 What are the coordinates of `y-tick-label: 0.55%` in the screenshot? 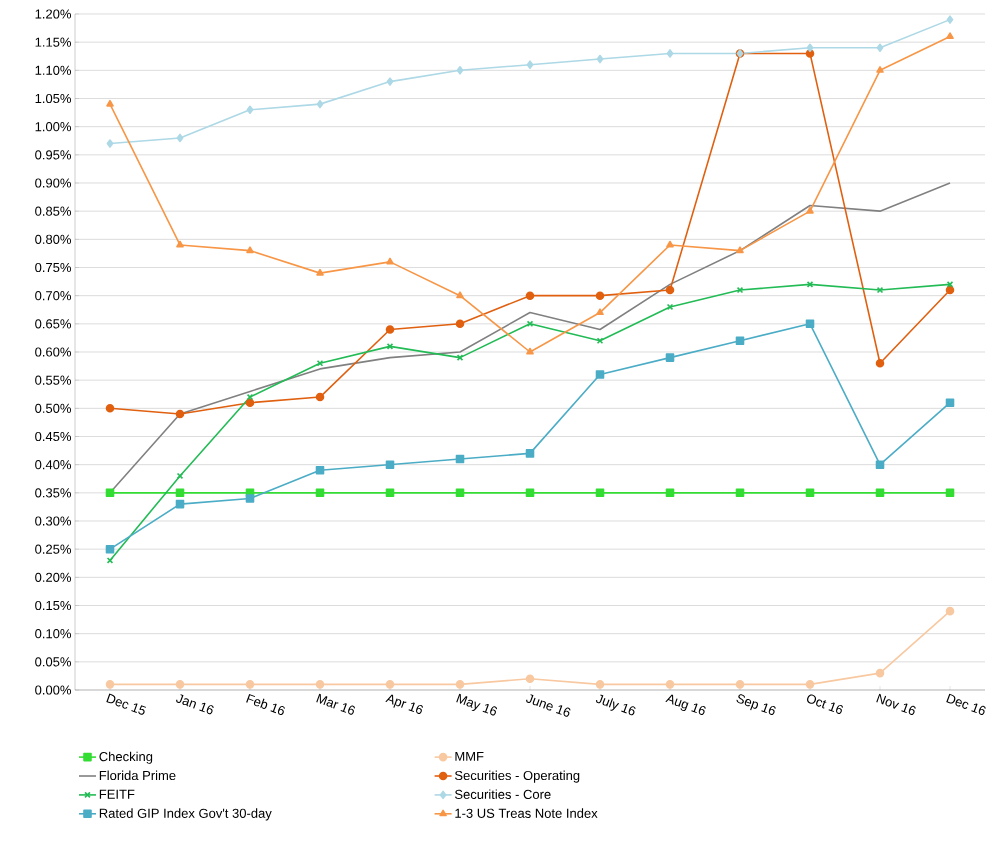 It's located at (53, 380).